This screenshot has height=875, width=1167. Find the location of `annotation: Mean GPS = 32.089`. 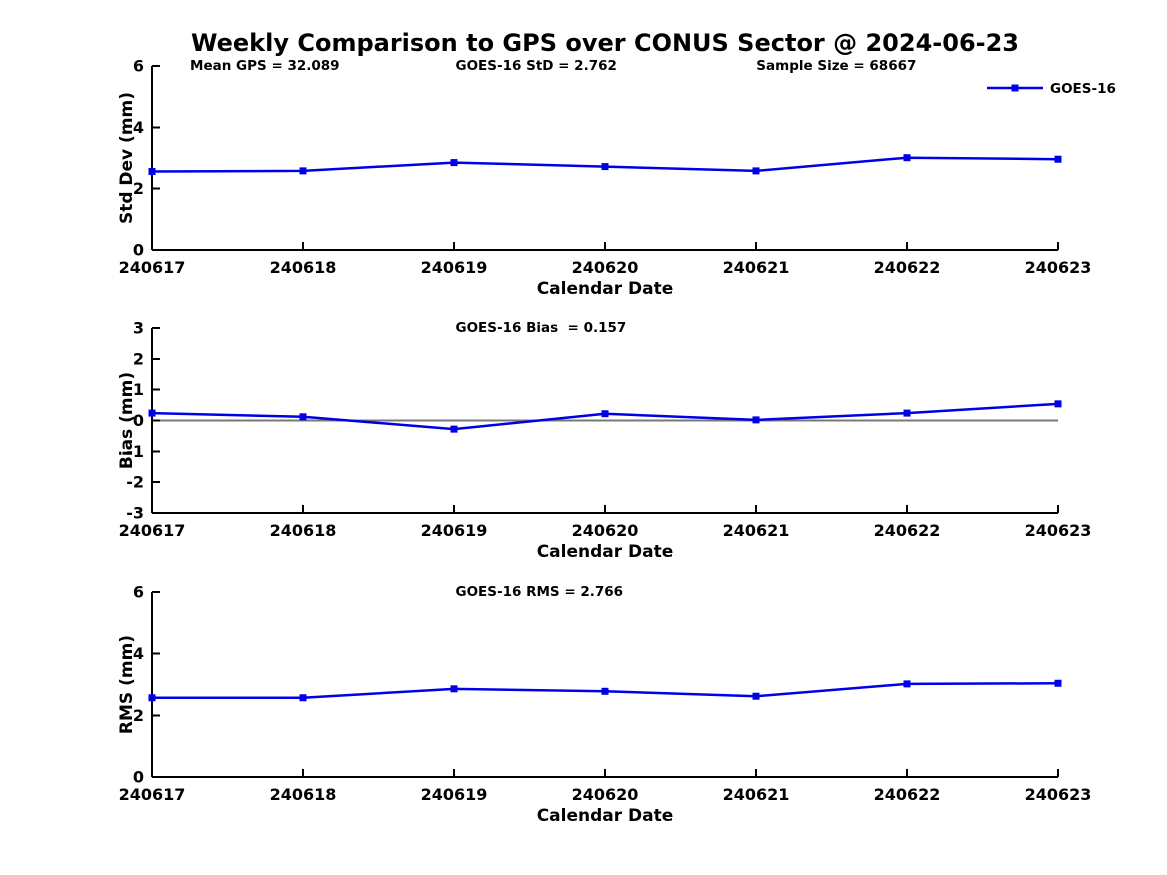

annotation: Mean GPS = 32.089 is located at coordinates (265, 66).